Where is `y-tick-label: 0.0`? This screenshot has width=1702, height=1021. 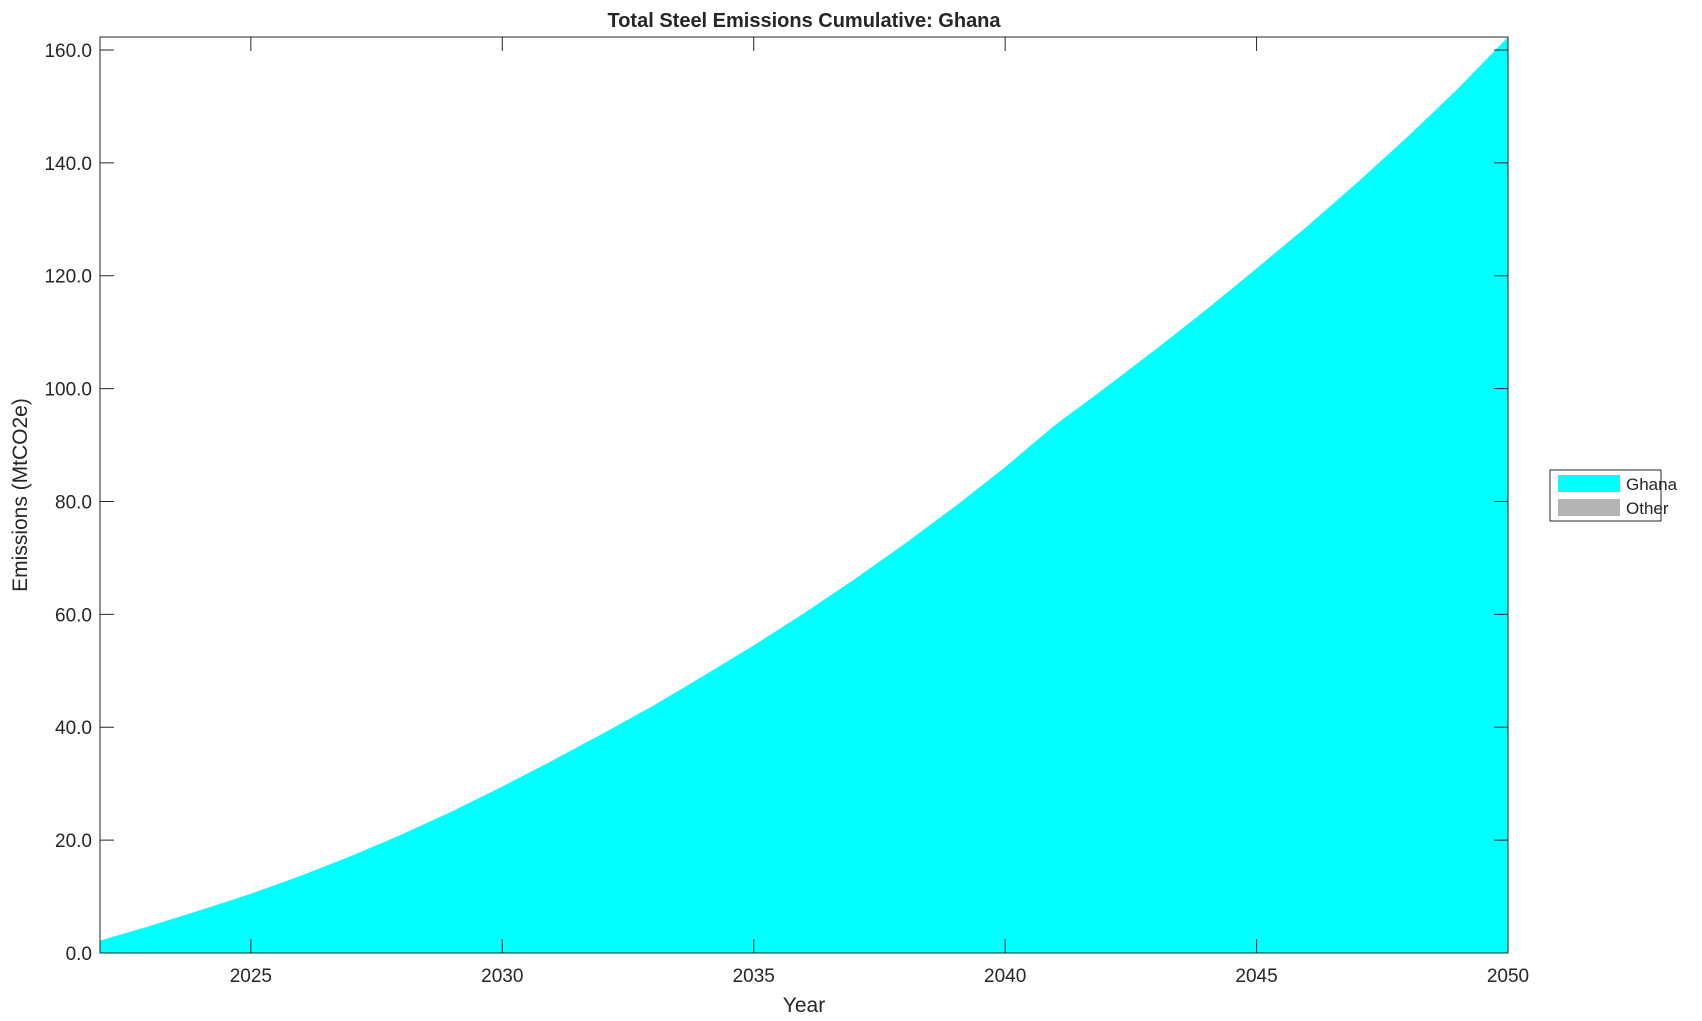
y-tick-label: 0.0 is located at coordinates (79, 954).